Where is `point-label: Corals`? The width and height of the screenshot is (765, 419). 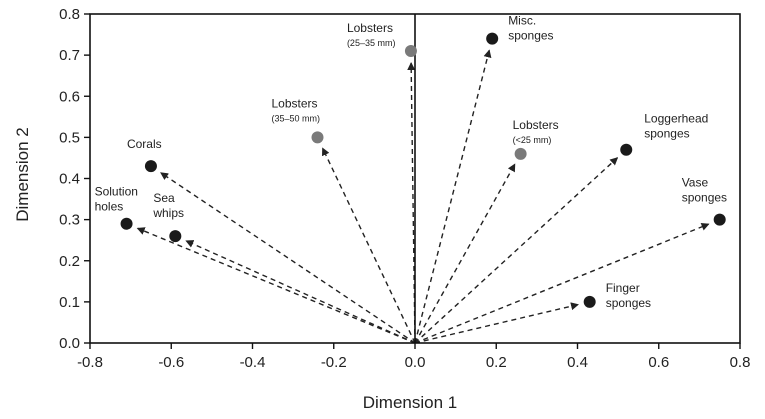
point-label: Corals is located at coordinates (144, 144).